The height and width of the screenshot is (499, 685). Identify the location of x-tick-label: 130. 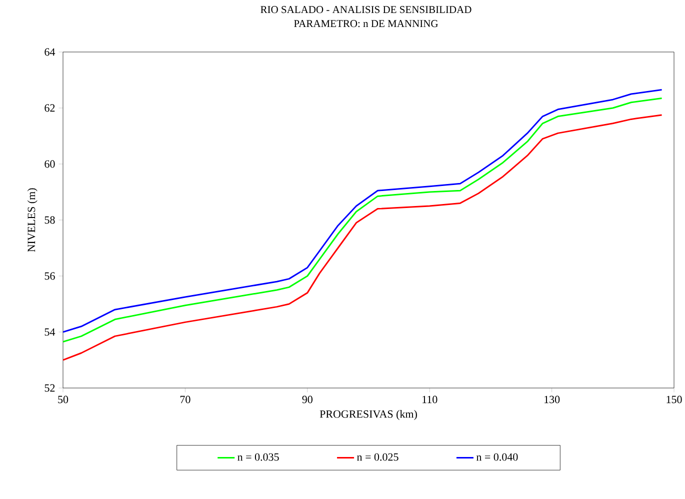
(552, 400).